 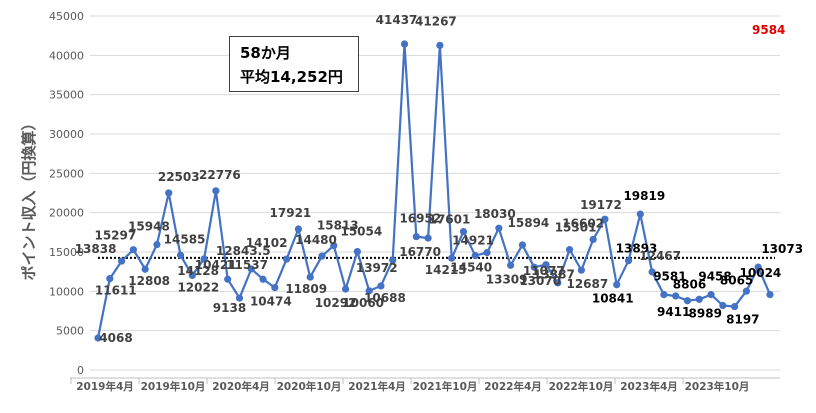 I want to click on data-label: 12467, so click(x=660, y=256).